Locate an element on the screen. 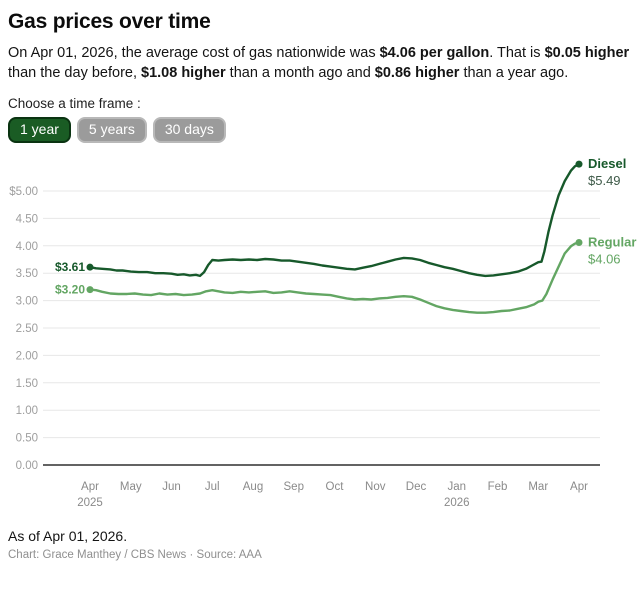  timeframe-button-5-years: 5 years is located at coordinates (111, 130).